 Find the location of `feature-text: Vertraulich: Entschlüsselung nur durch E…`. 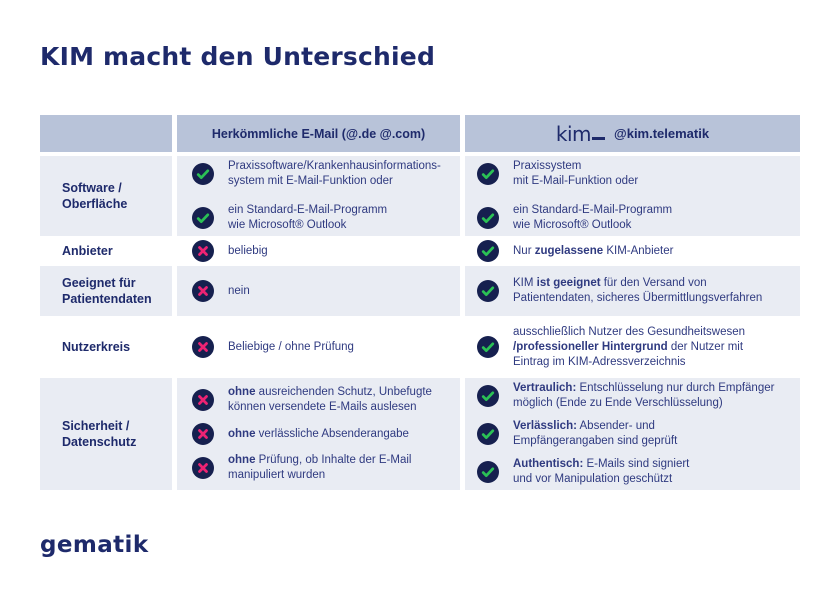

feature-text: Vertraulich: Entschlüsselung nur durch E… is located at coordinates (644, 395).